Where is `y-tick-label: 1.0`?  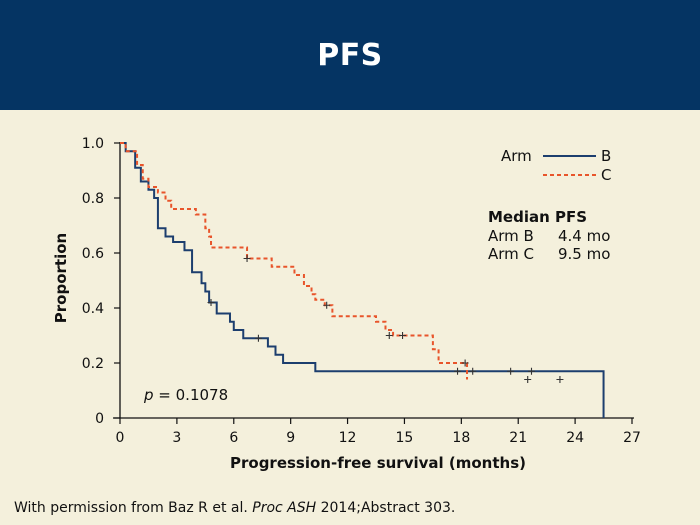 y-tick-label: 1.0 is located at coordinates (93, 144).